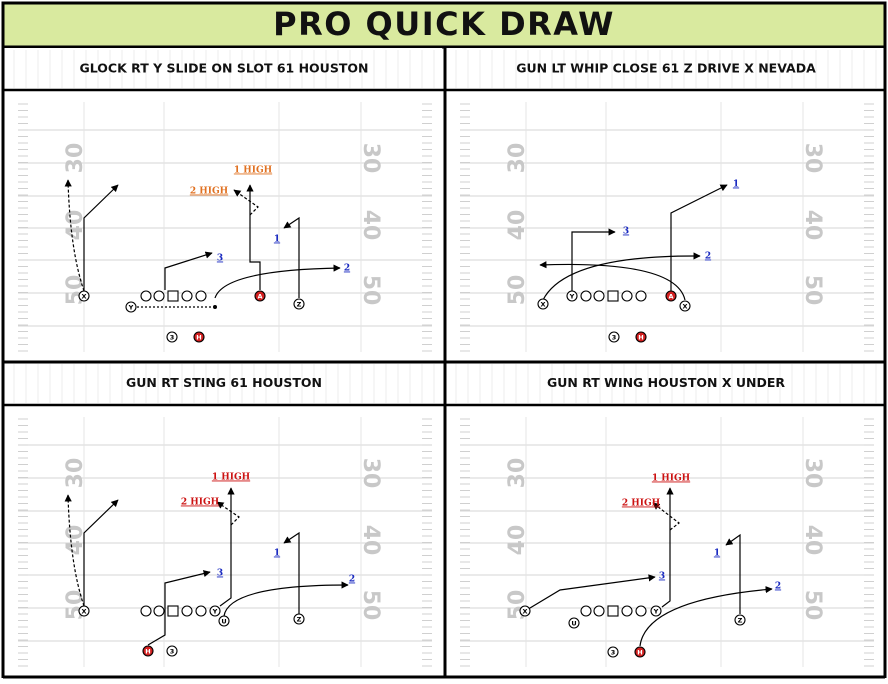 This screenshot has height=684, width=888. Describe the element at coordinates (224, 382) in the screenshot. I see `play-title: GUN RT STING 61 HOUSTON` at that location.